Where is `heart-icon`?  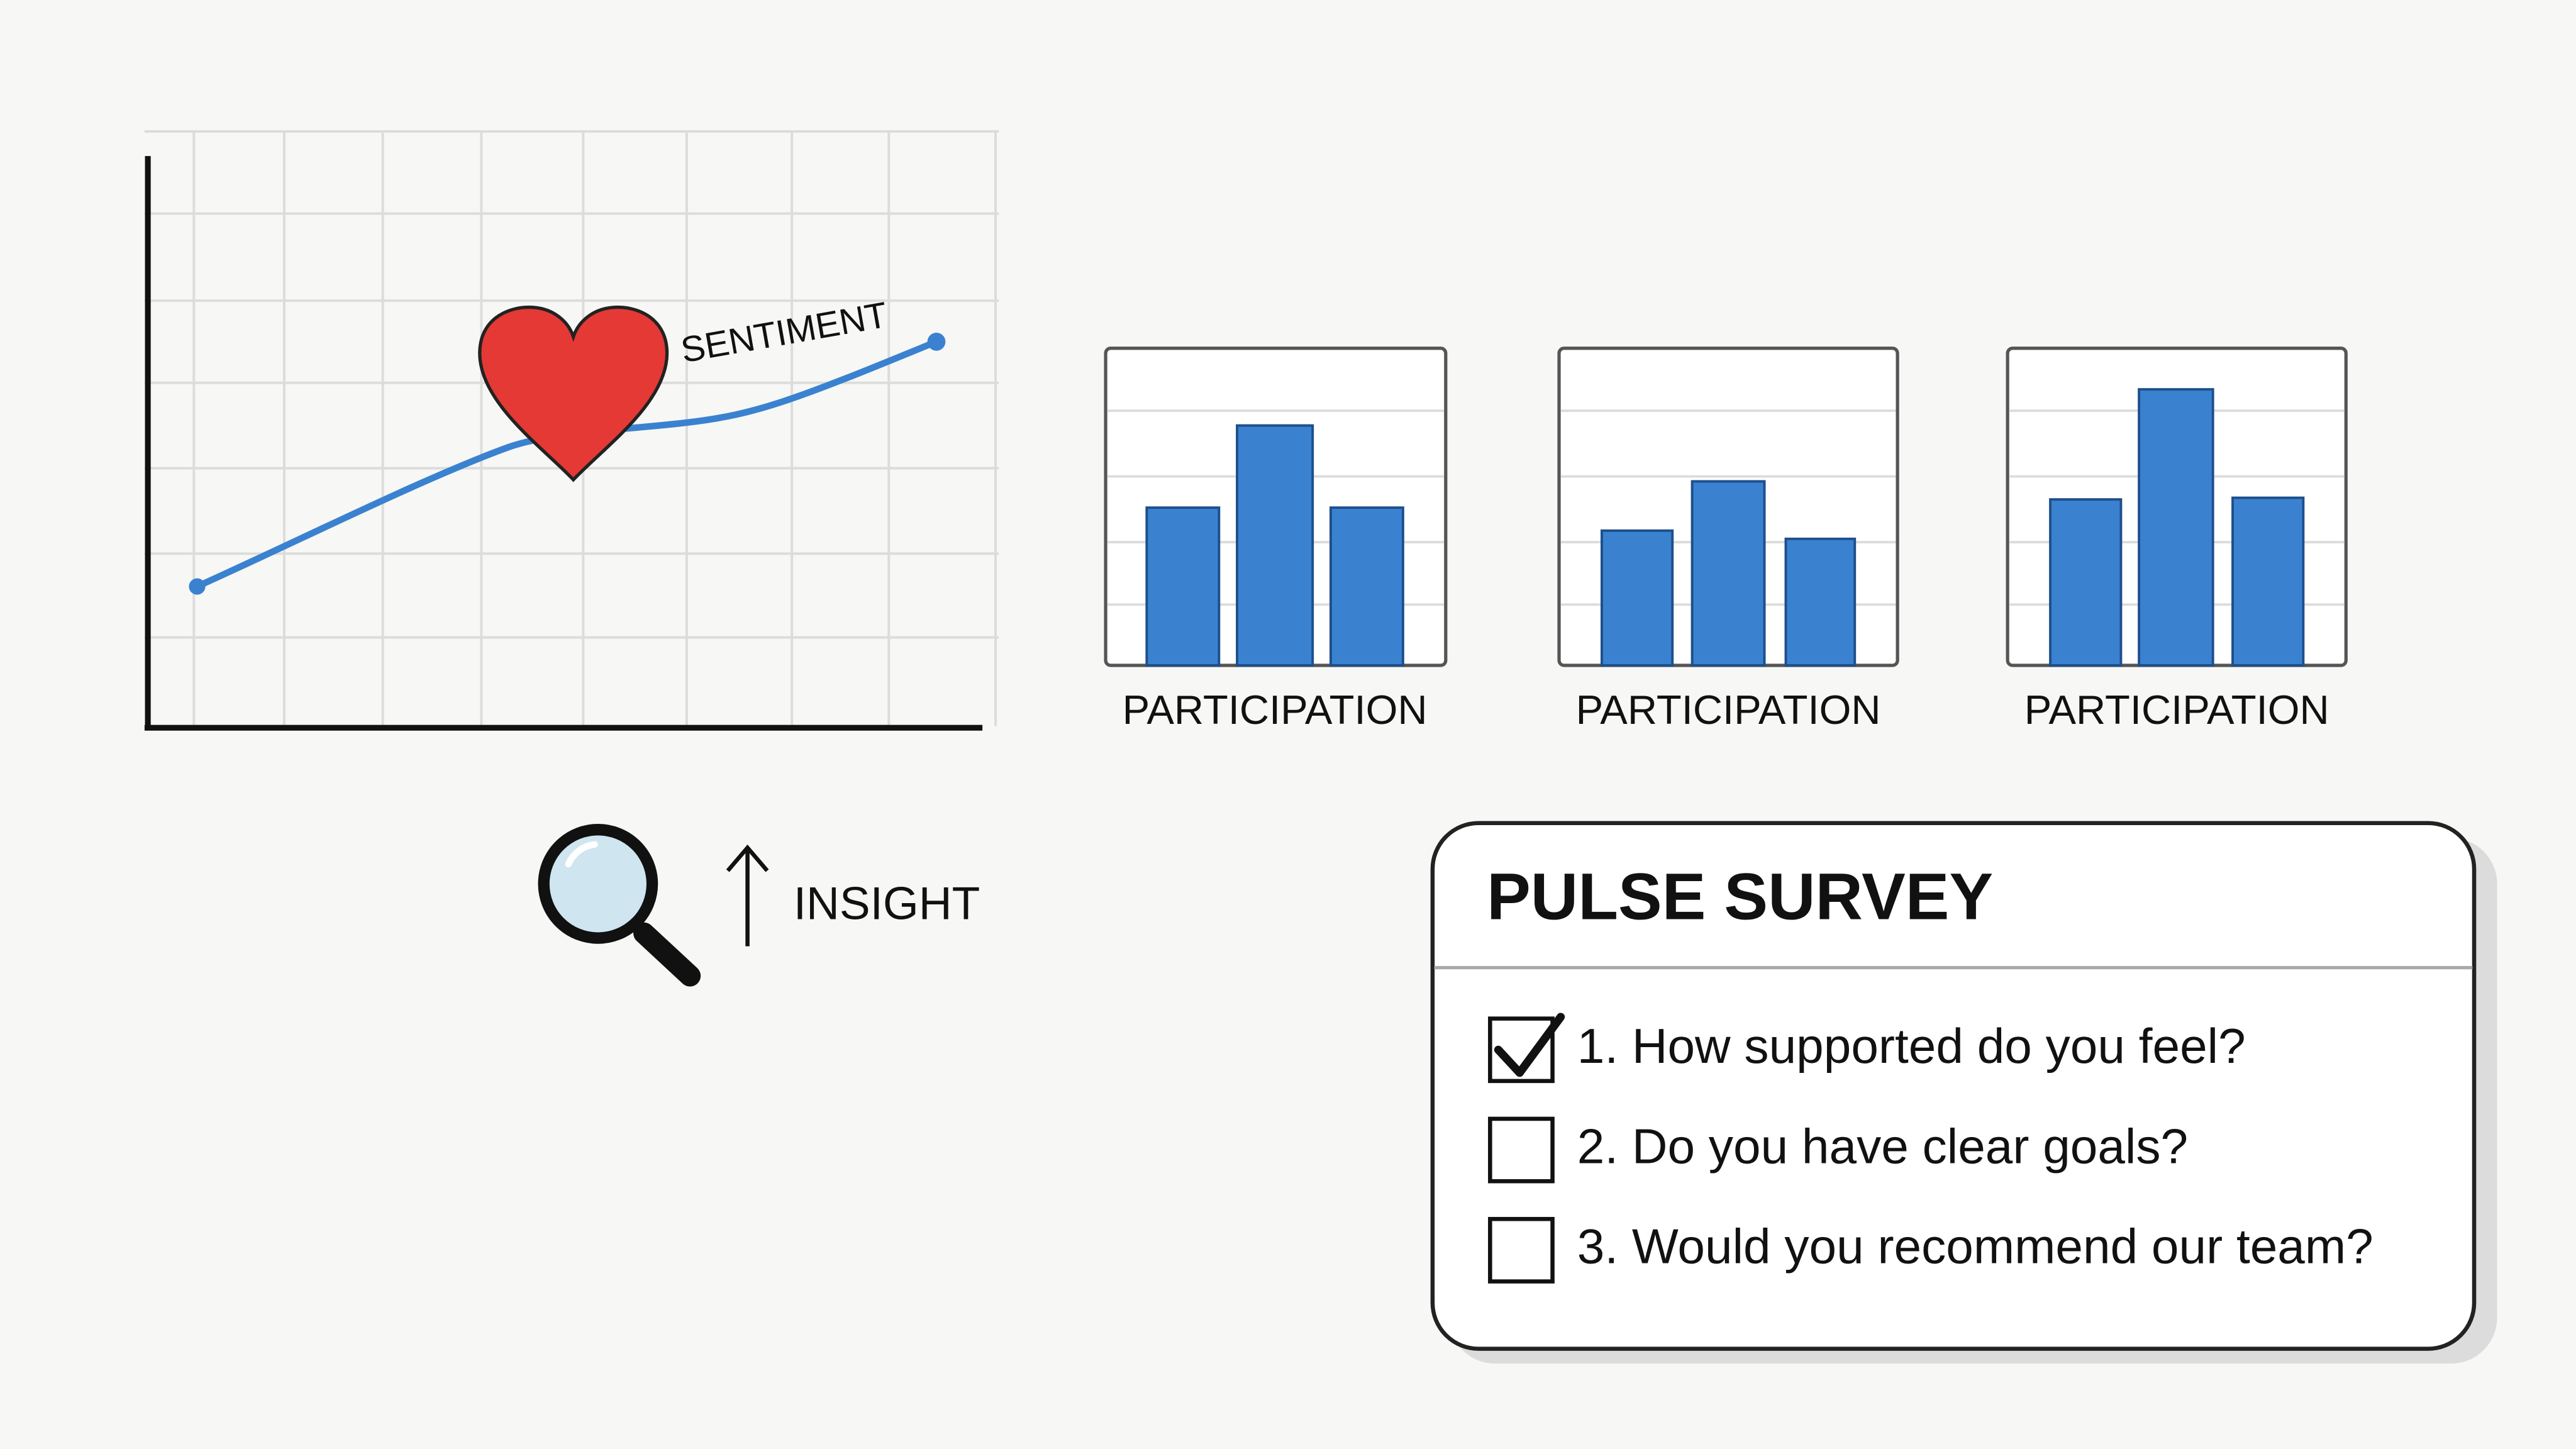 heart-icon is located at coordinates (573, 393).